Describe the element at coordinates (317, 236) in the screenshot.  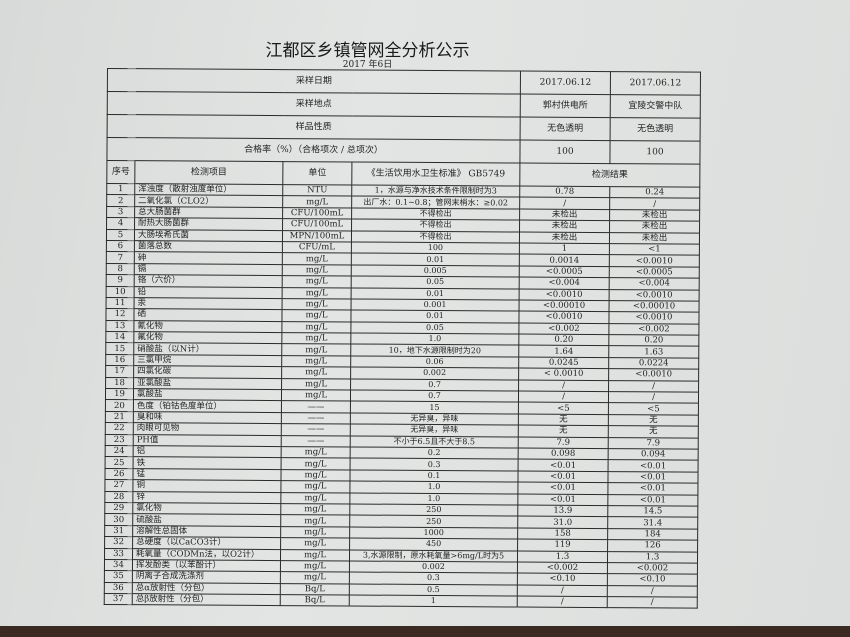
I see `cell-unit: MPN/100mL` at that location.